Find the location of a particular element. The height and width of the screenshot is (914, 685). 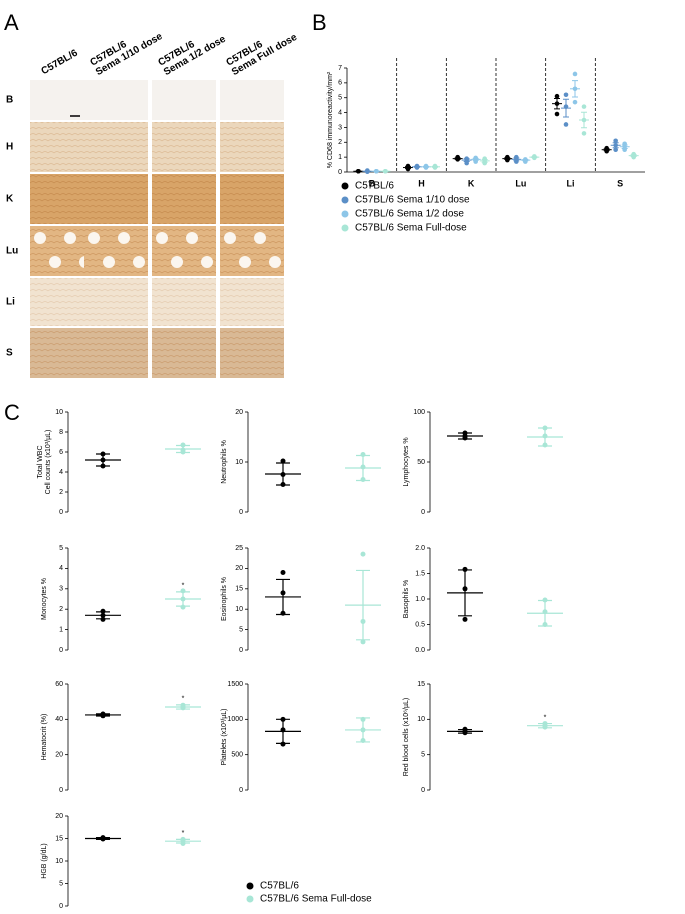

y-axis-label: Monocytes % is located at coordinates (44, 599).